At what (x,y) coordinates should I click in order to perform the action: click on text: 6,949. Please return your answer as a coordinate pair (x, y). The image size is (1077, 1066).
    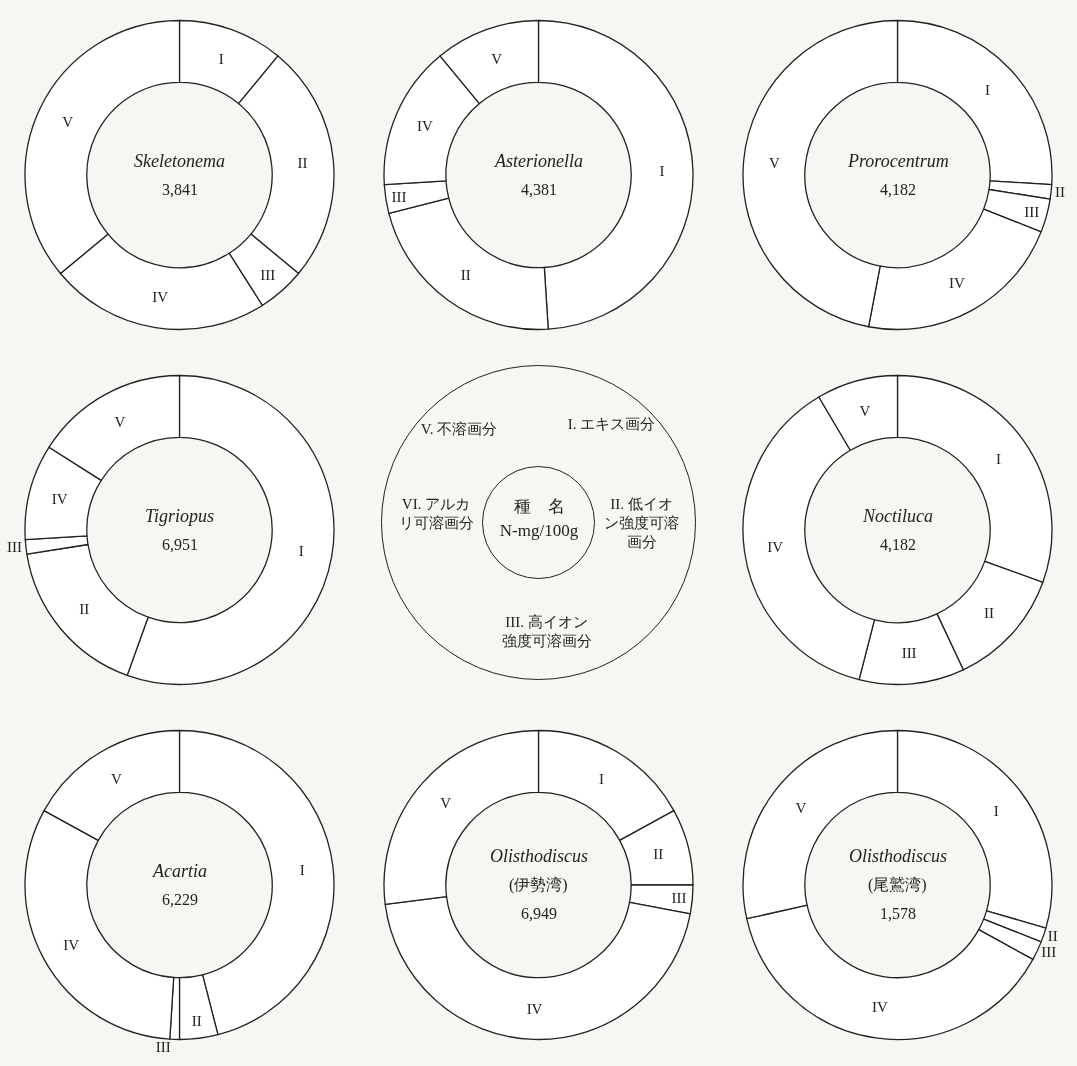
    Looking at the image, I should click on (539, 913).